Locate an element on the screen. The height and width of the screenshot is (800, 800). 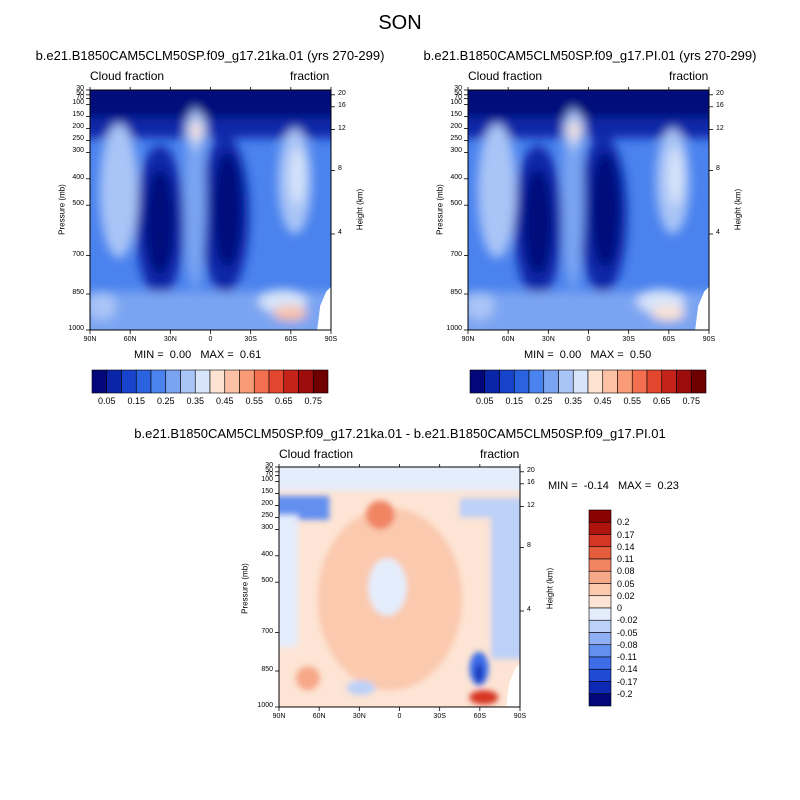
diff-panel-ytick-label: 250 is located at coordinates (267, 516).